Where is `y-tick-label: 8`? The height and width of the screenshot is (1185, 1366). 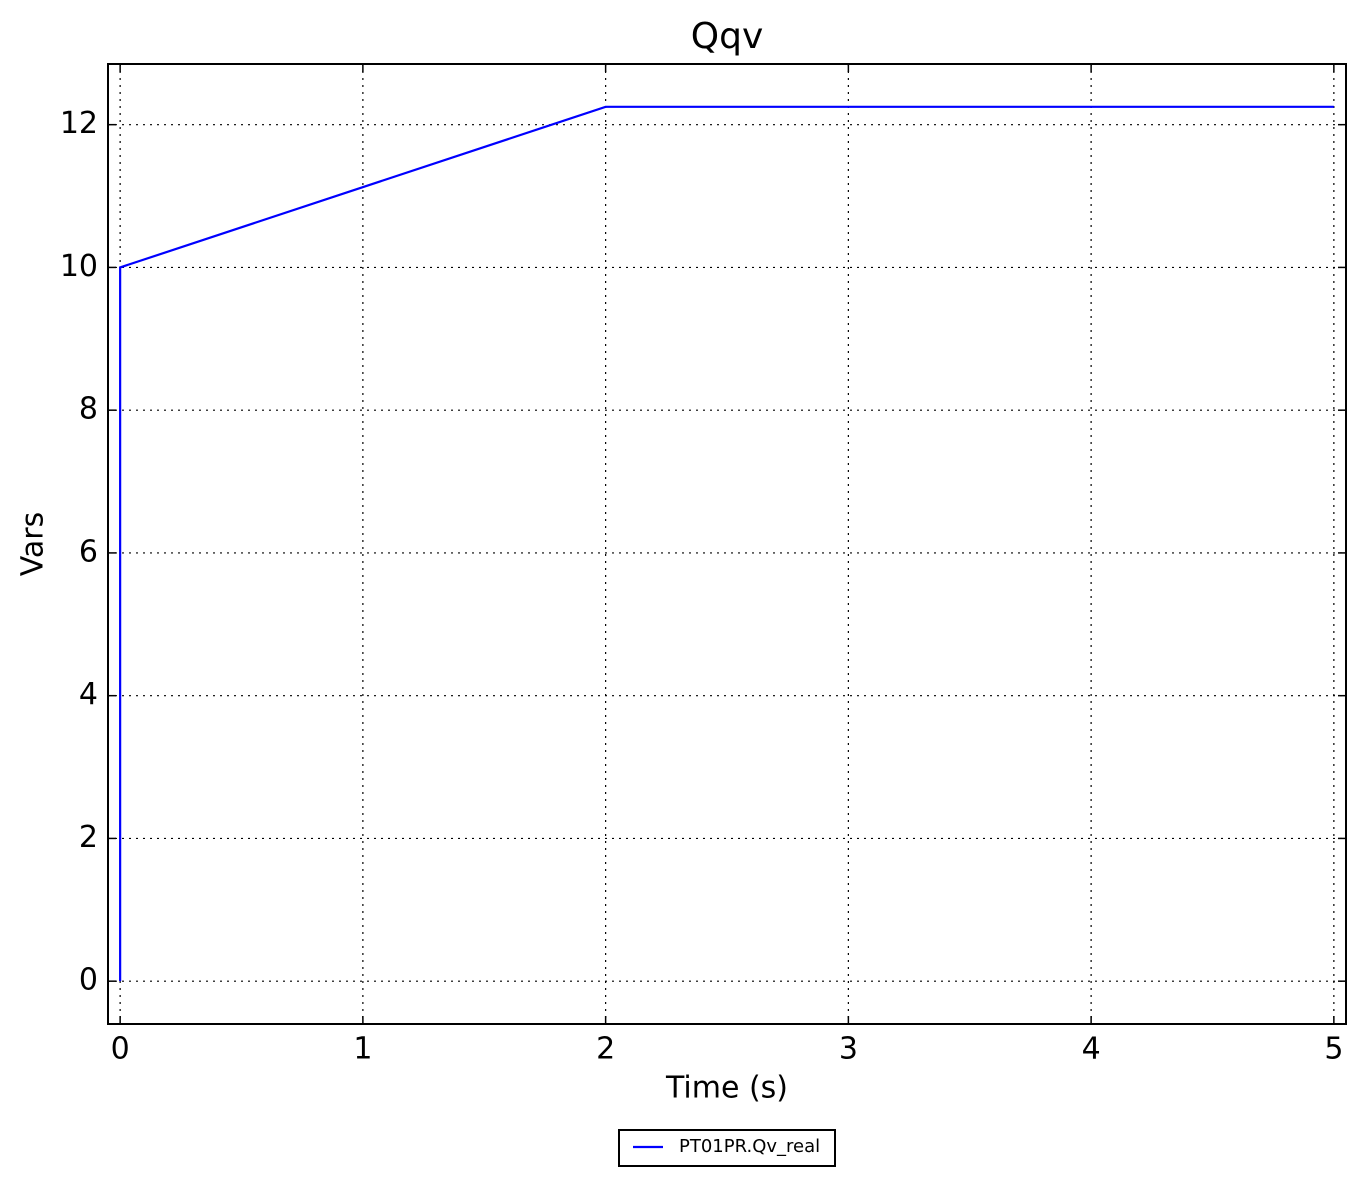
y-tick-label: 8 is located at coordinates (88, 409).